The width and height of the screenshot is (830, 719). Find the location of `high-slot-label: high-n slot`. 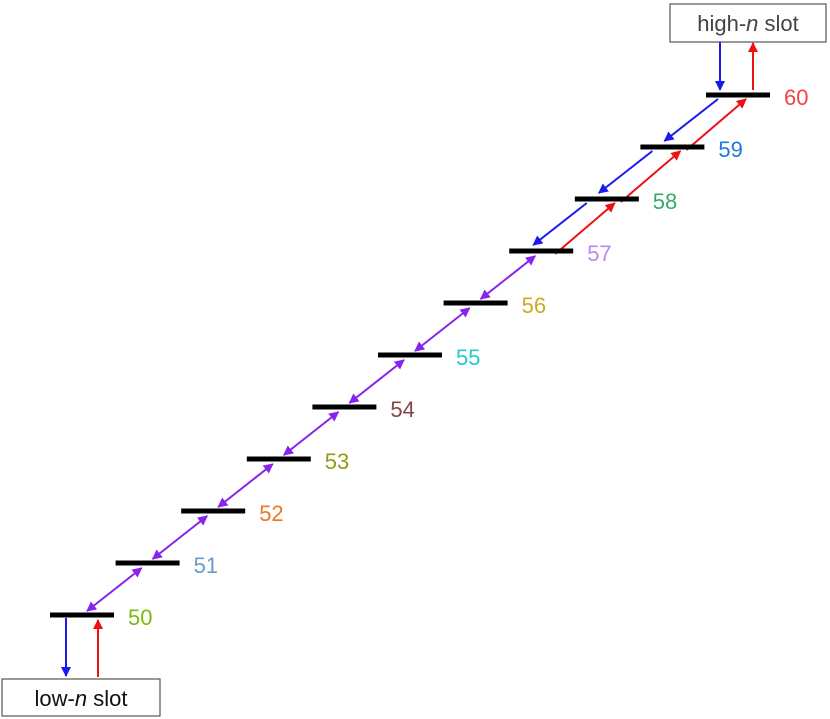

high-slot-label: high-n slot is located at coordinates (748, 23).